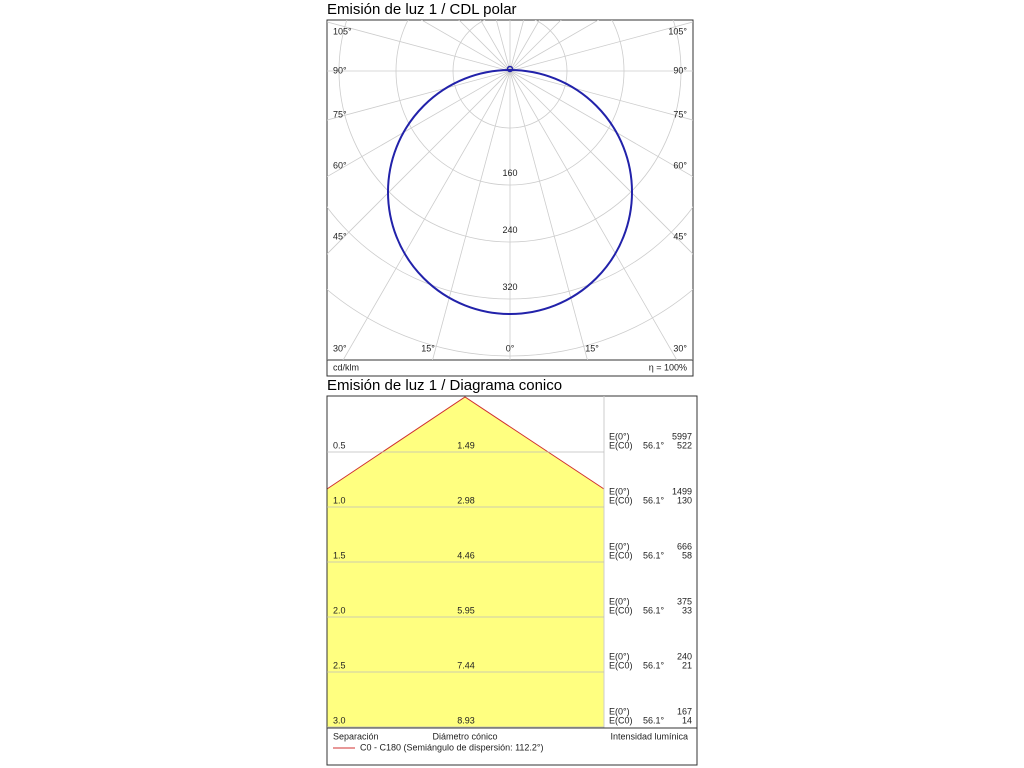  Describe the element at coordinates (342, 31) in the screenshot. I see `angle-label-left: 105°` at that location.